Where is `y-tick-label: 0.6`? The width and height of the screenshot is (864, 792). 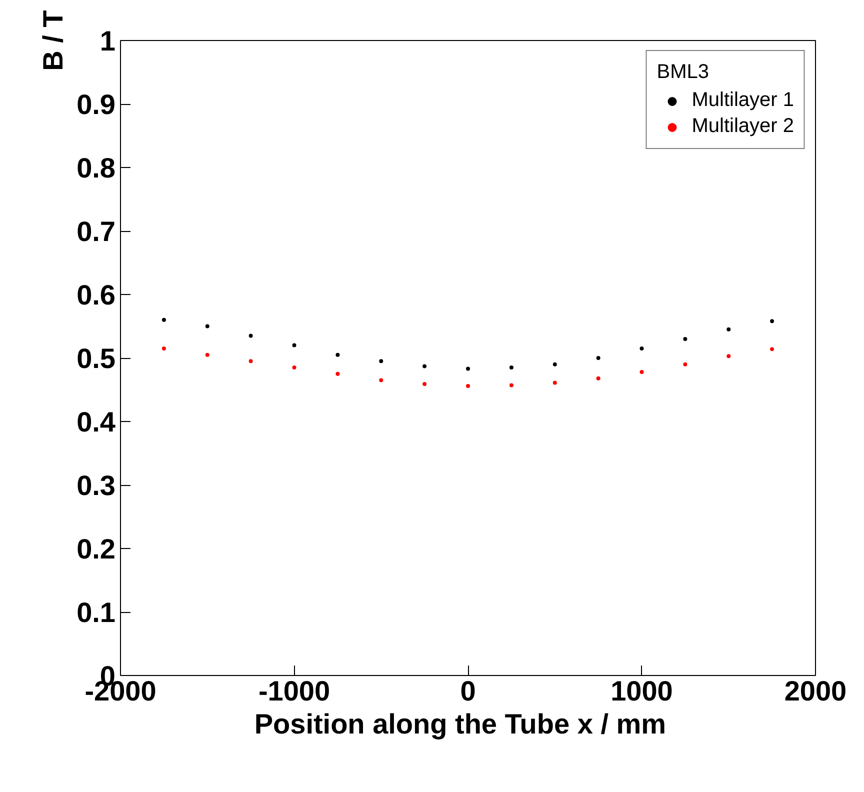
y-tick-label: 0.6 is located at coordinates (96, 295).